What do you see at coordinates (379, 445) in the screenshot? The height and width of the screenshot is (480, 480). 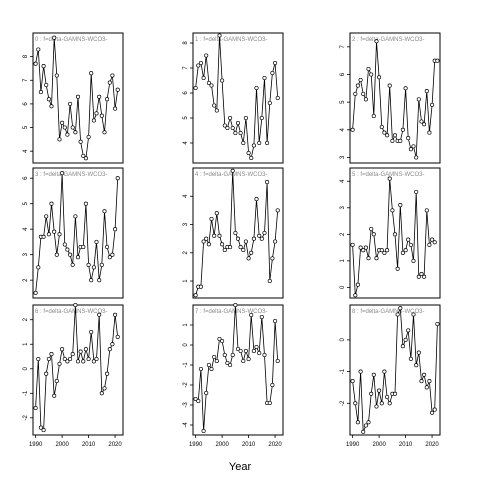 I see `x-tick-label: 2000` at bounding box center [379, 445].